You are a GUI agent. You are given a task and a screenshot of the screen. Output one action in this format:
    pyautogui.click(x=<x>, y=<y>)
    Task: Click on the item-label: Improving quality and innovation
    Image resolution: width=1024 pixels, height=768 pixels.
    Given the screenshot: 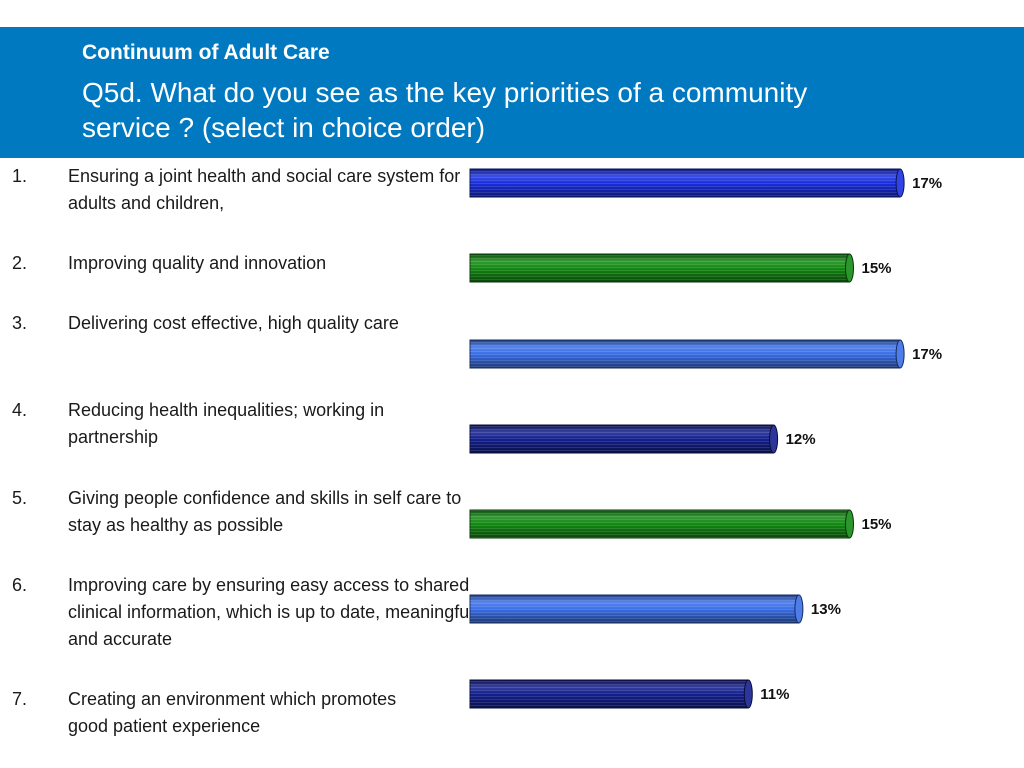 What is the action you would take?
    pyautogui.click(x=197, y=263)
    